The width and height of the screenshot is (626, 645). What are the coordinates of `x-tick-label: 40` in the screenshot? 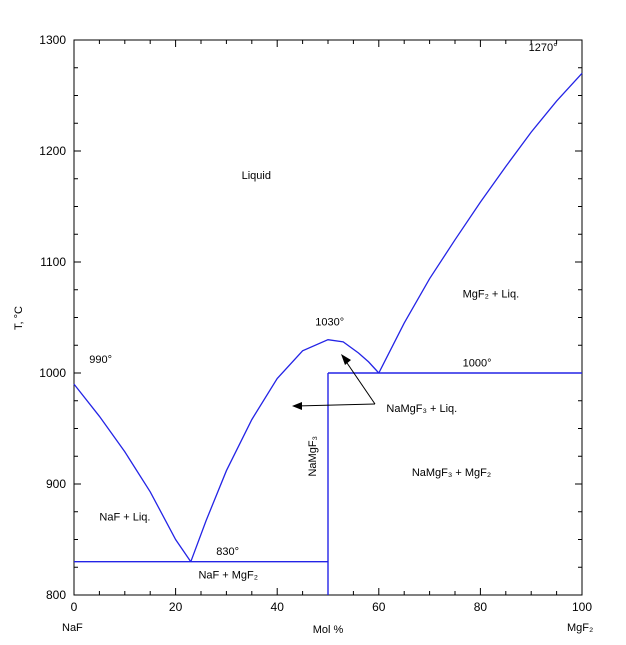 It's located at (278, 607).